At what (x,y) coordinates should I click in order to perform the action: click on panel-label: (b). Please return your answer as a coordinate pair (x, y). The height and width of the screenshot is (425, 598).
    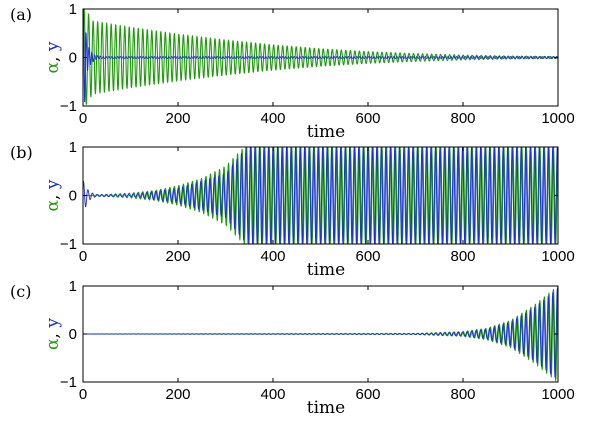
    Looking at the image, I should click on (21, 152).